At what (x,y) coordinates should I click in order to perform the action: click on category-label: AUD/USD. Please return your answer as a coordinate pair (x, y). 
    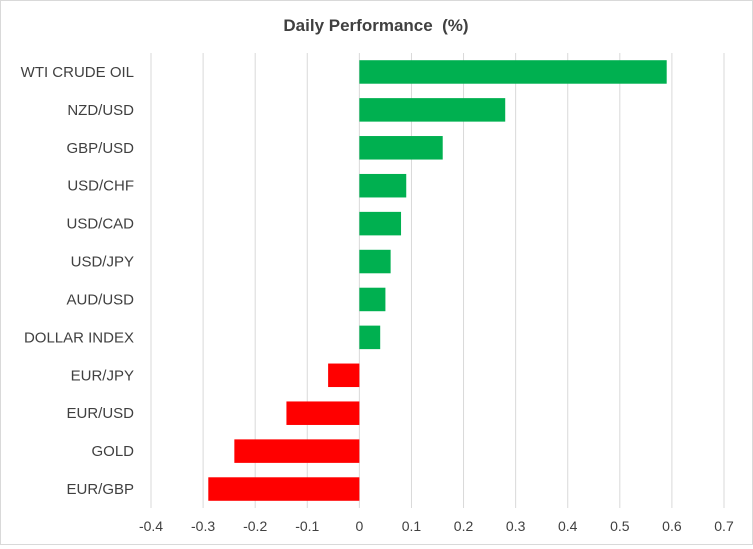
    Looking at the image, I should click on (100, 299).